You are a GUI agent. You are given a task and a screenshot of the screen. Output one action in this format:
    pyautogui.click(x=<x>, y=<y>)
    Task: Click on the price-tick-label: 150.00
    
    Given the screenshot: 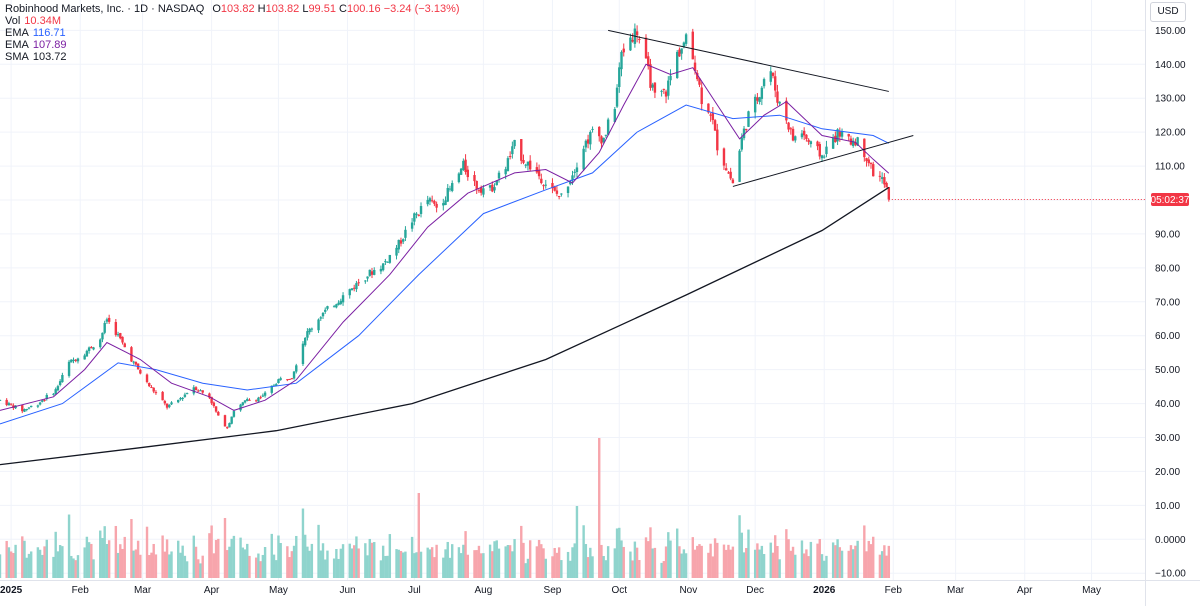 What is the action you would take?
    pyautogui.click(x=1170, y=31)
    